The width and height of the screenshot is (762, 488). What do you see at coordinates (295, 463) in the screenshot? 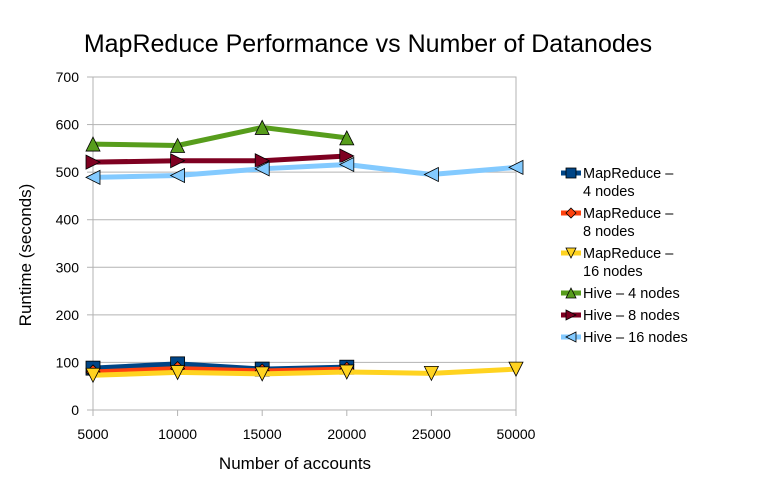
I see `x-axis-label: Number of accounts` at bounding box center [295, 463].